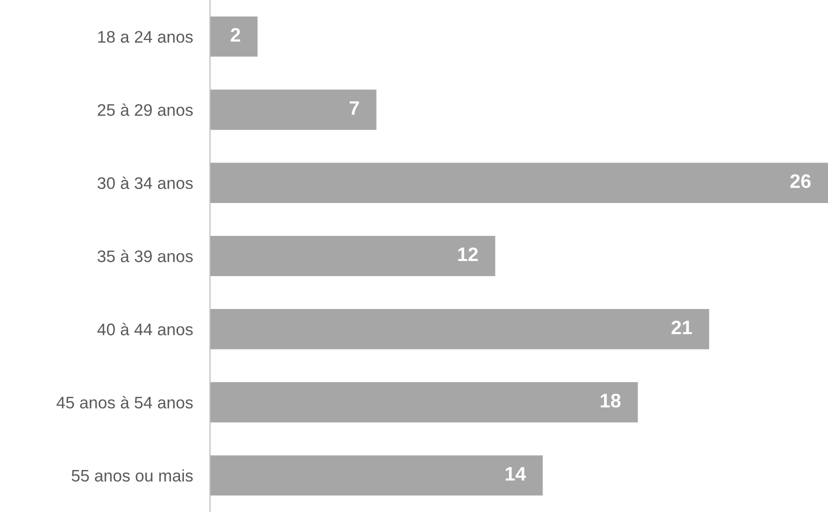 This screenshot has width=828, height=512. Describe the element at coordinates (610, 401) in the screenshot. I see `data-label: 18` at that location.